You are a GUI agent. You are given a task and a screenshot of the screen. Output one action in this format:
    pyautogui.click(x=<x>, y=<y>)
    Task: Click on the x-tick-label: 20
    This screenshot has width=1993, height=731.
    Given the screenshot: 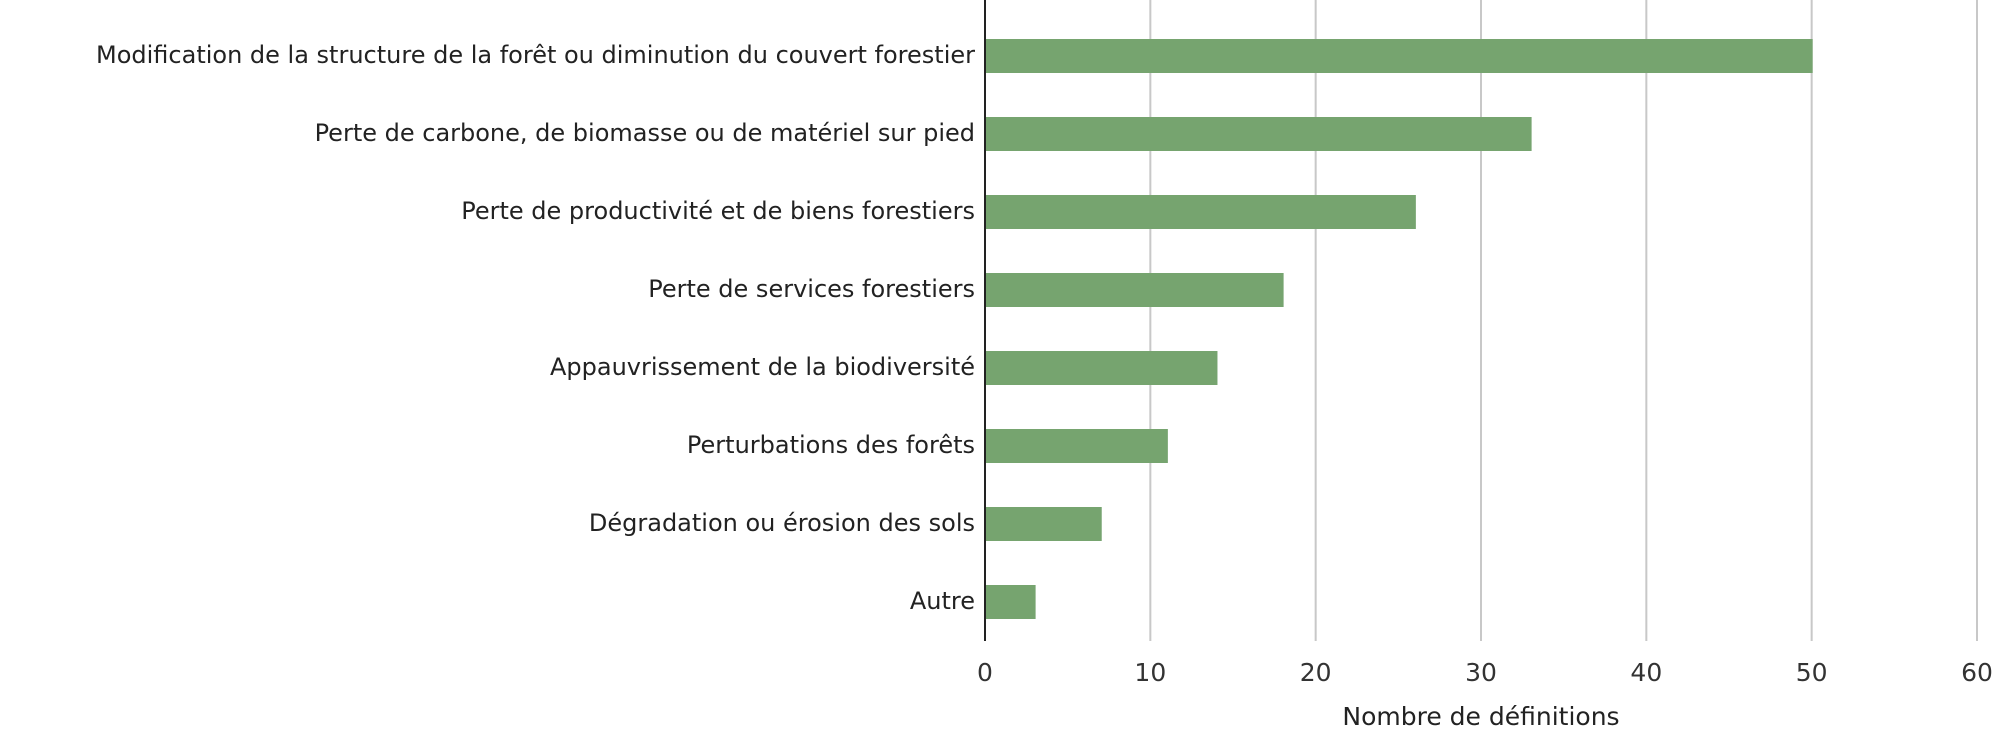 What is the action you would take?
    pyautogui.click(x=1316, y=672)
    